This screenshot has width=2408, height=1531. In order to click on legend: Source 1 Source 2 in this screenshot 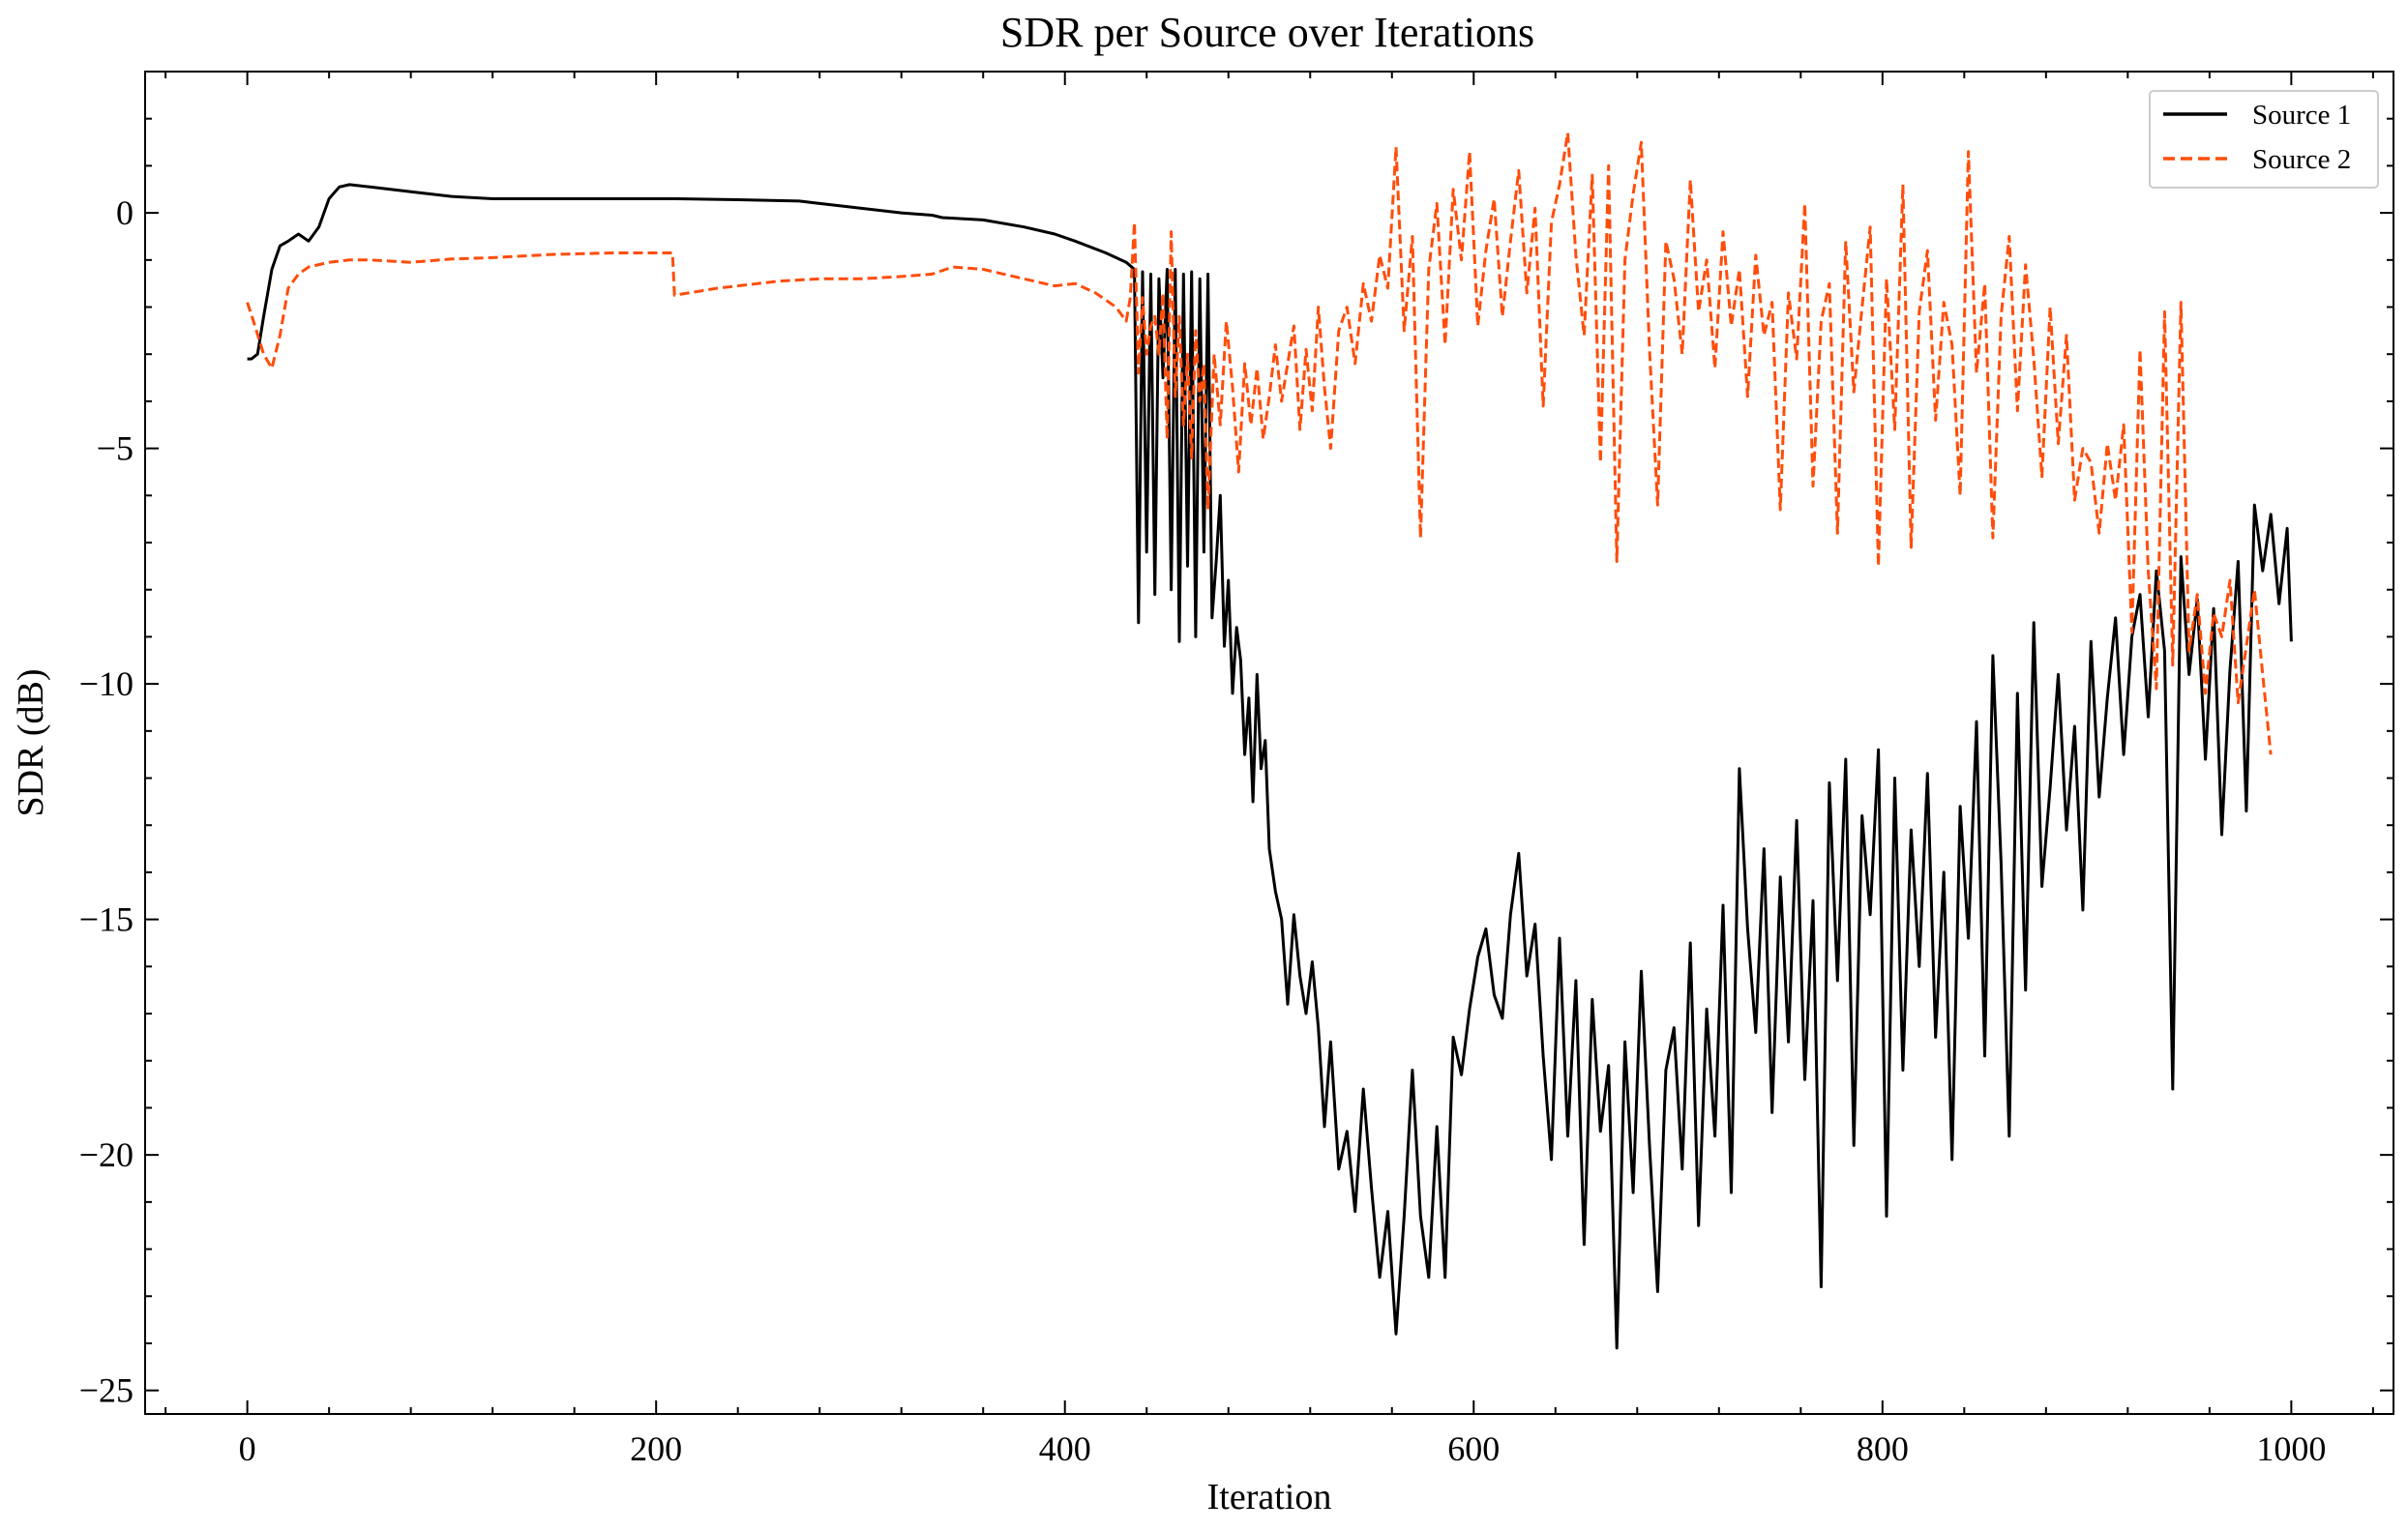, I will do `click(2264, 139)`.